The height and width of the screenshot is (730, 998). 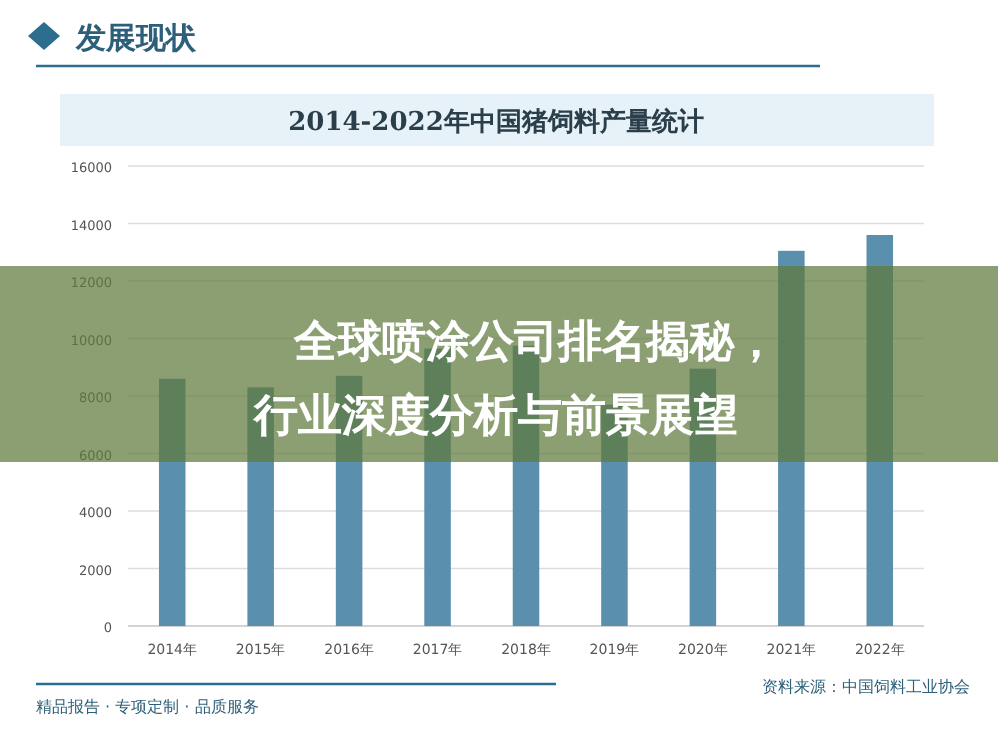 I want to click on chart-title: 2014-2022年中国猪饲料产量统计, so click(x=496, y=122).